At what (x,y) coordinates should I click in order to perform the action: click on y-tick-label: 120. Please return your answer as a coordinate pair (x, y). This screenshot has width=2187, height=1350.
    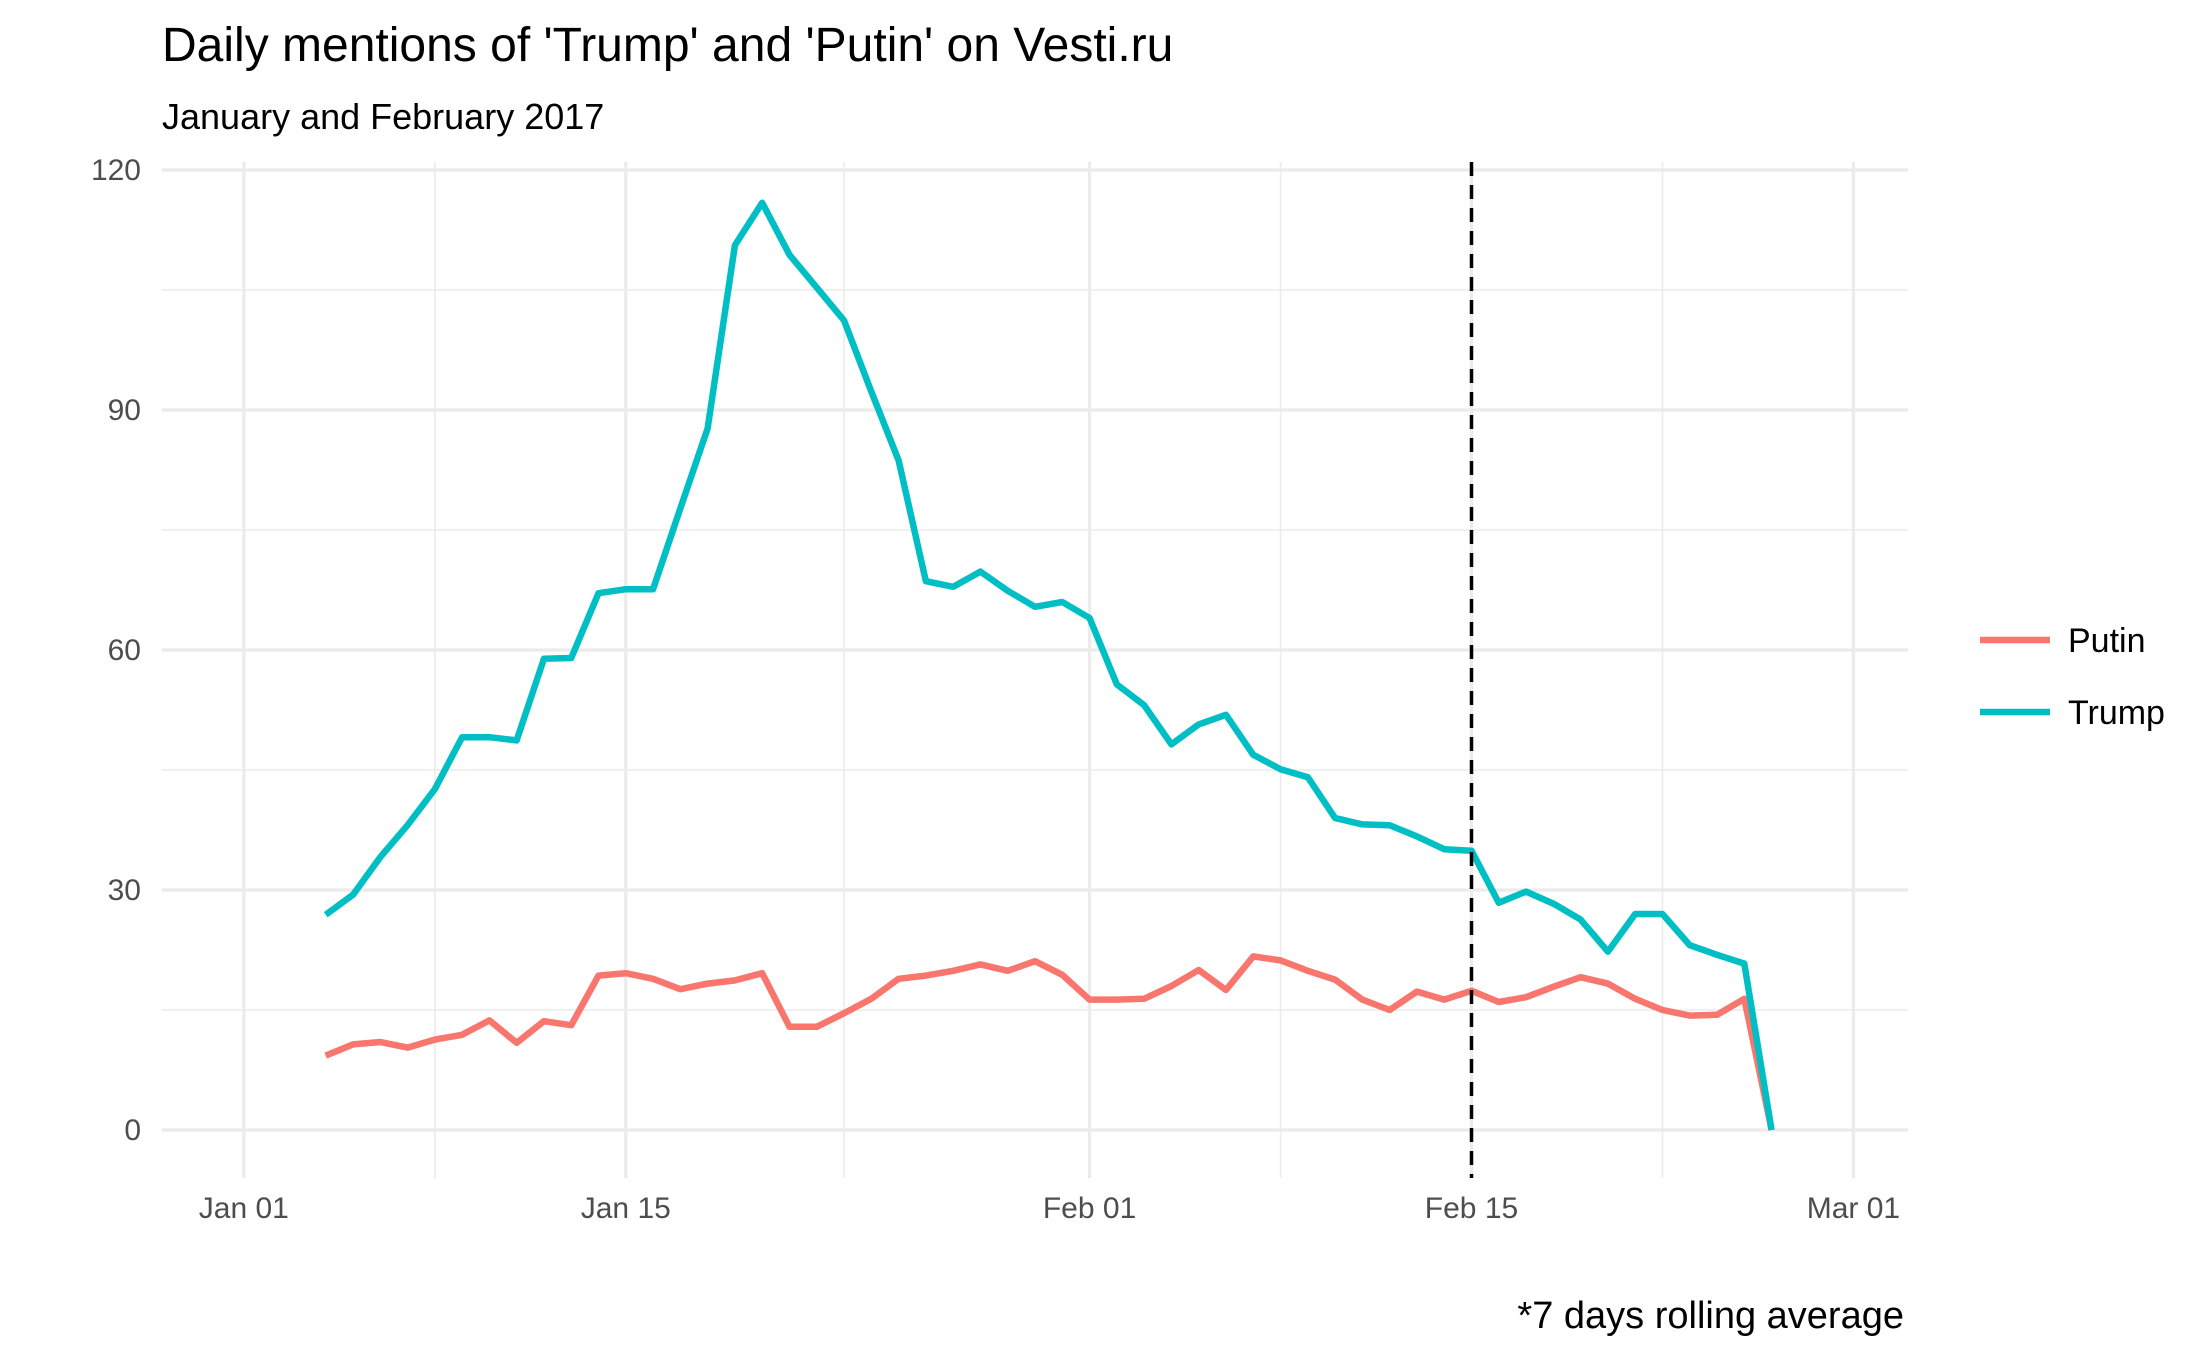
    Looking at the image, I should click on (116, 170).